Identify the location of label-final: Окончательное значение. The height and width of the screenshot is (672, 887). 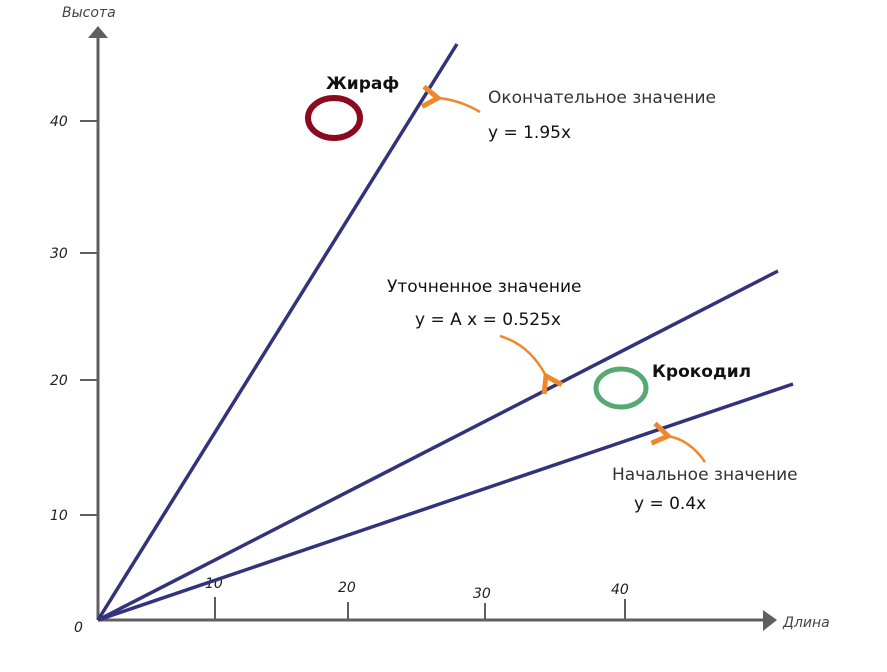
(602, 98).